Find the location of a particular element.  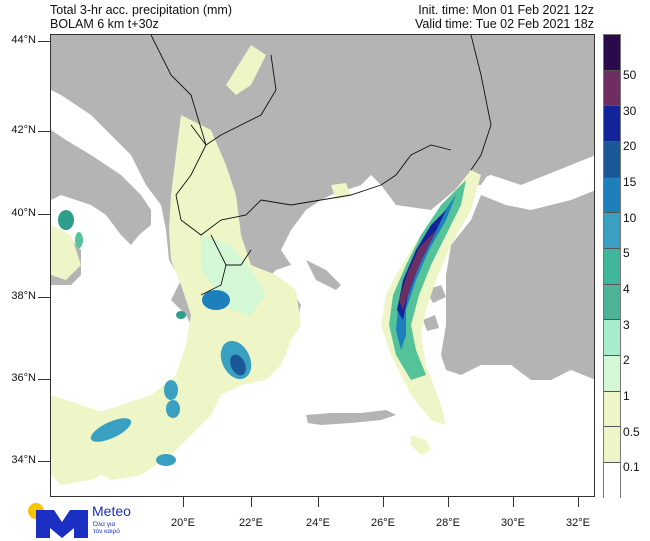

precip-cells is located at coordinates (155, 338).